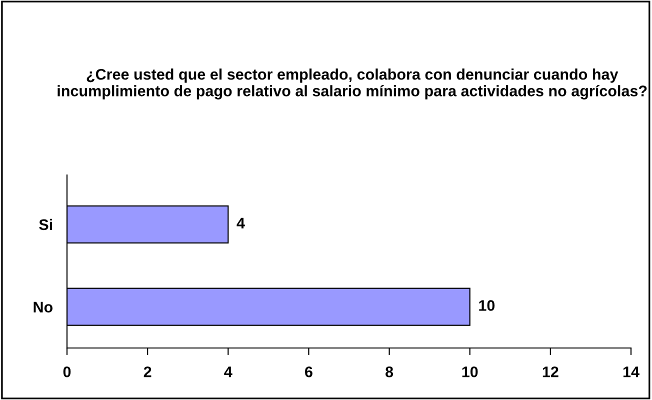 This screenshot has width=652, height=400. What do you see at coordinates (631, 372) in the screenshot?
I see `x-tick-label: 14` at bounding box center [631, 372].